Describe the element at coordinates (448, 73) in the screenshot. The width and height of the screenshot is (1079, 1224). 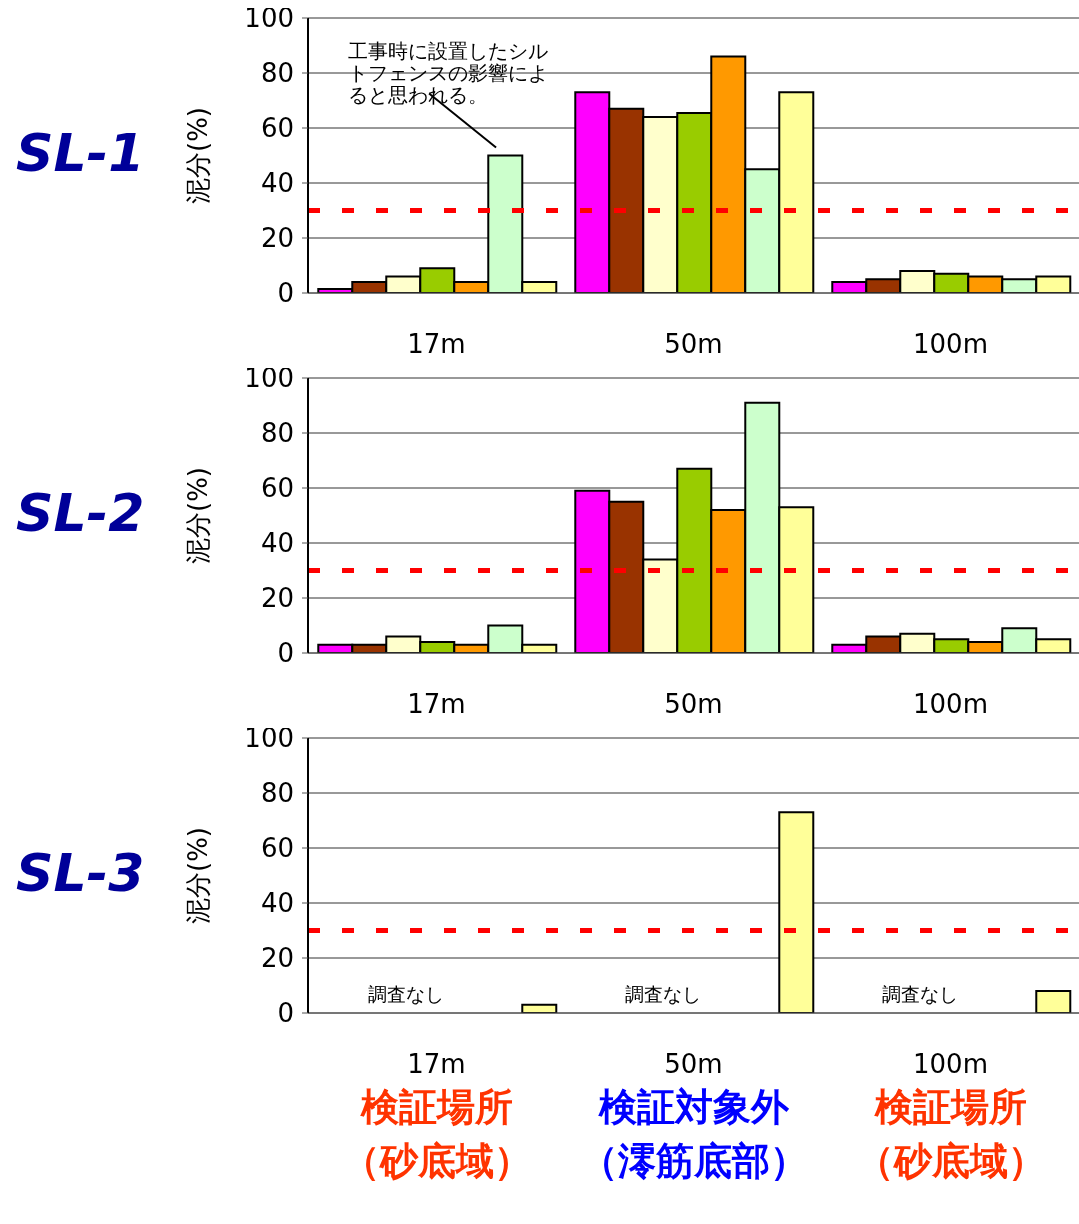
I see `annotation: 工事時に設置したシルトフェンスの影響によると思われる。` at that location.